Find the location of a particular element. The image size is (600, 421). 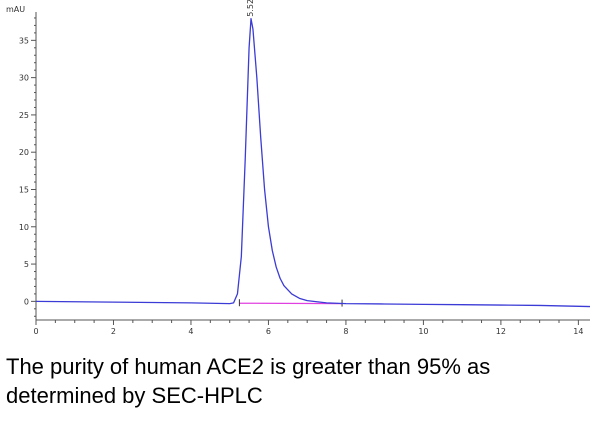

y-tick-label: 5 is located at coordinates (26, 264).